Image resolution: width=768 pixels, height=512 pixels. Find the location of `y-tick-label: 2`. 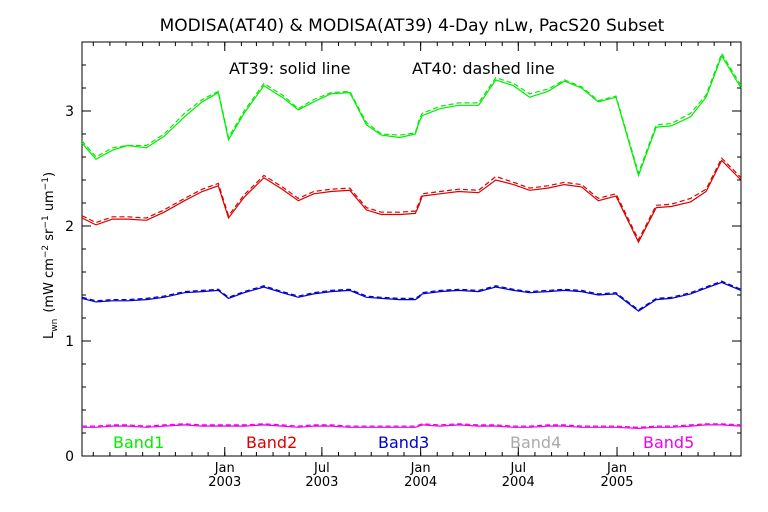

y-tick-label: 2 is located at coordinates (69, 227).